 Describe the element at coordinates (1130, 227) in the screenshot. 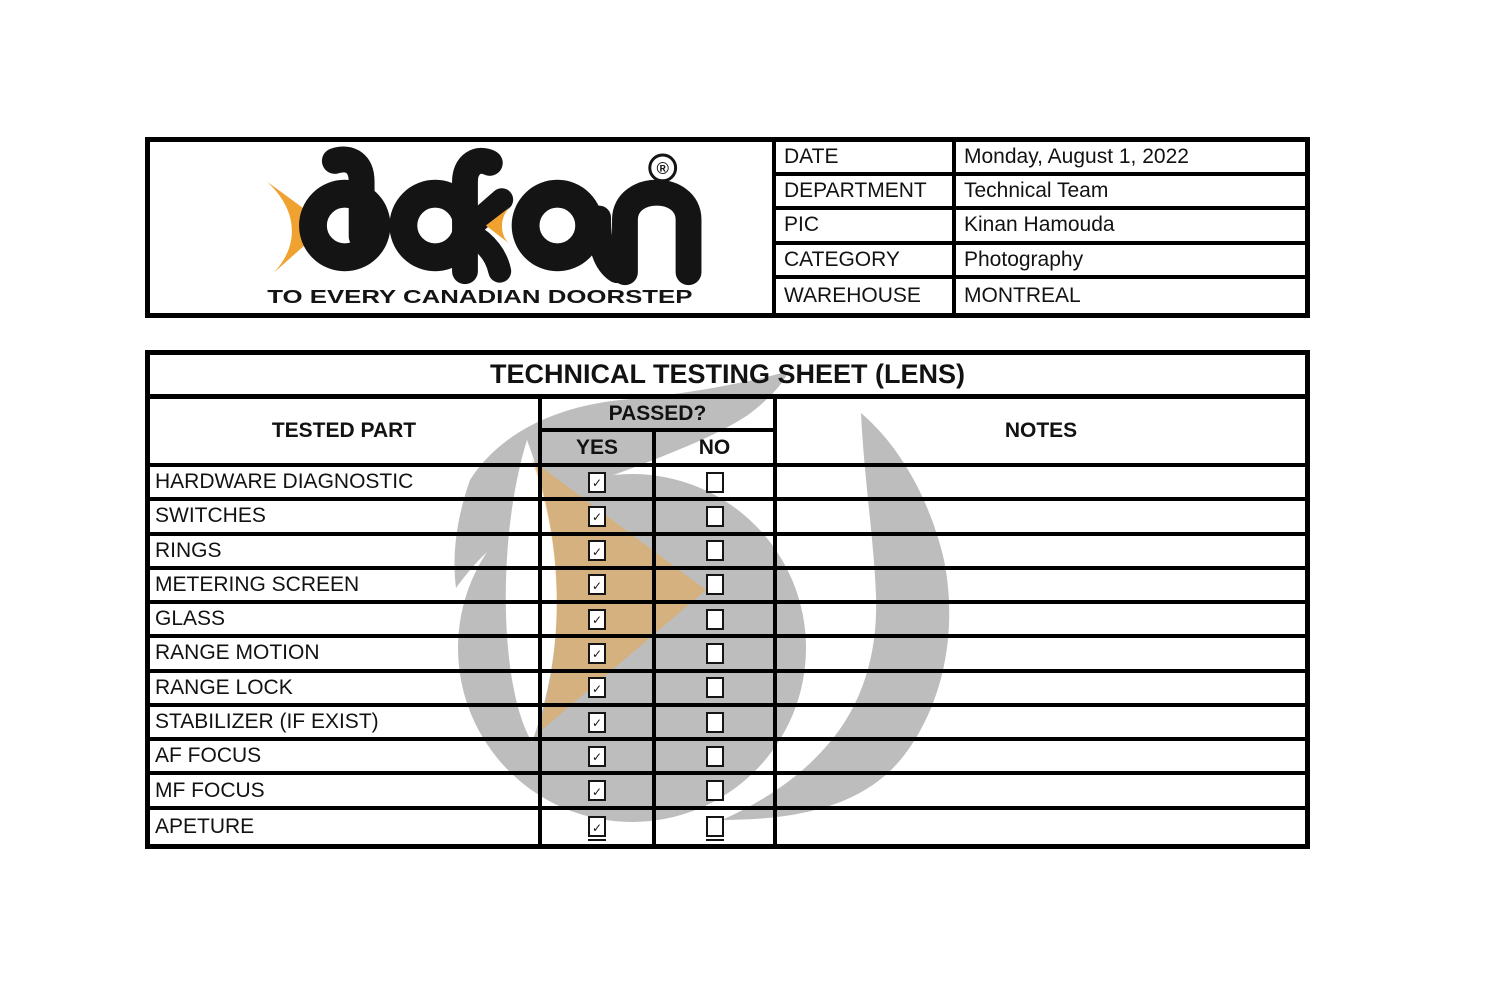

I see `info-value-pic: Kinan Hamouda` at that location.